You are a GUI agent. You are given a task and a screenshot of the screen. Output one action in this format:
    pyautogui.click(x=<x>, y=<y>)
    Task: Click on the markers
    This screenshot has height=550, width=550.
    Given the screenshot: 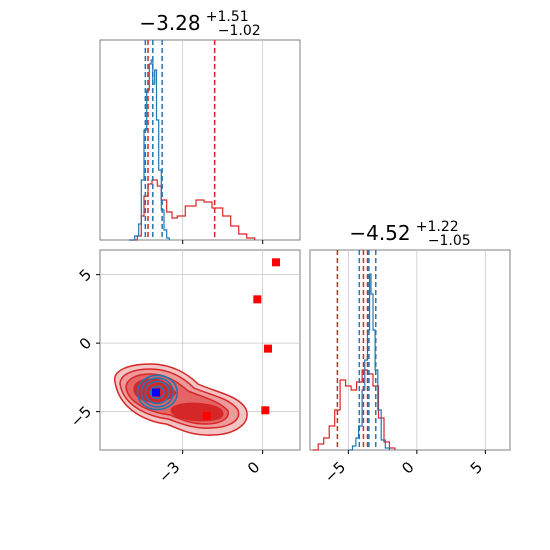 What is the action you would take?
    pyautogui.click(x=216, y=339)
    